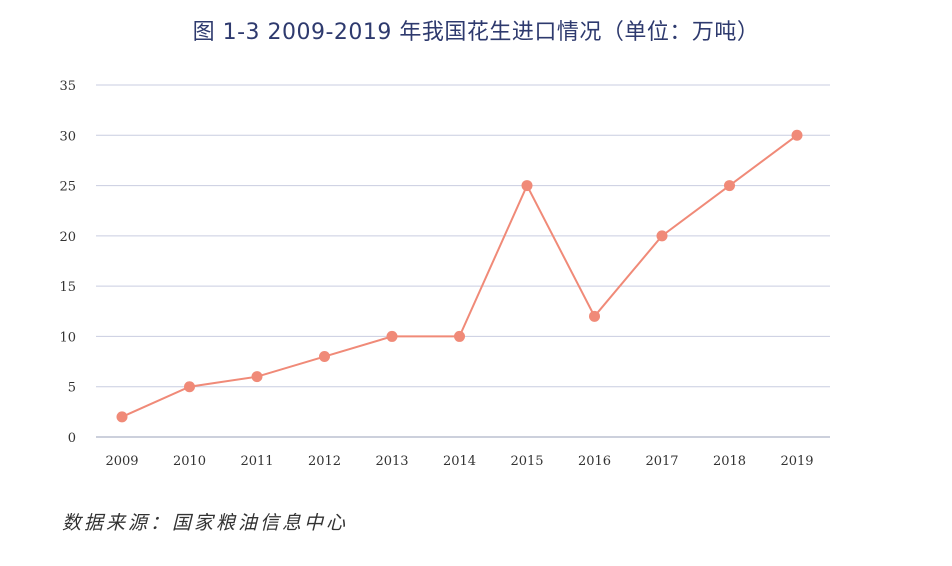 The image size is (952, 566). I want to click on x-tick-label: 2015, so click(526, 461).